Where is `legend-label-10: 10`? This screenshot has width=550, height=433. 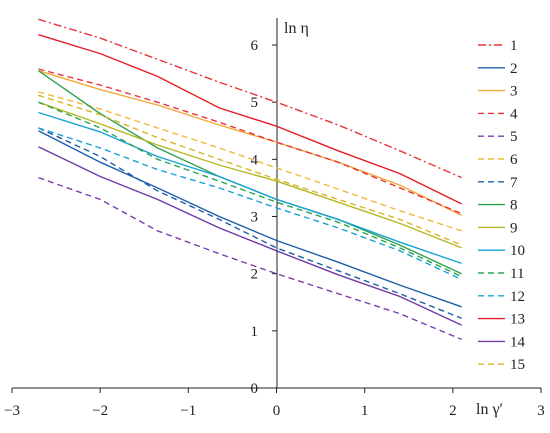
legend-label-10: 10 is located at coordinates (517, 251).